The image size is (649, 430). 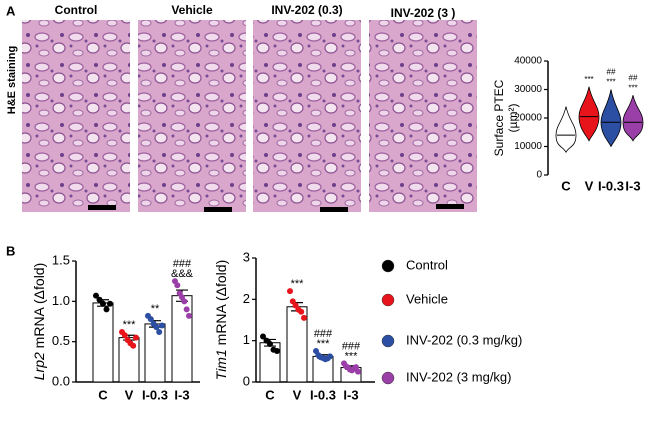 I want to click on y-tick-label: 3, so click(x=246, y=256).